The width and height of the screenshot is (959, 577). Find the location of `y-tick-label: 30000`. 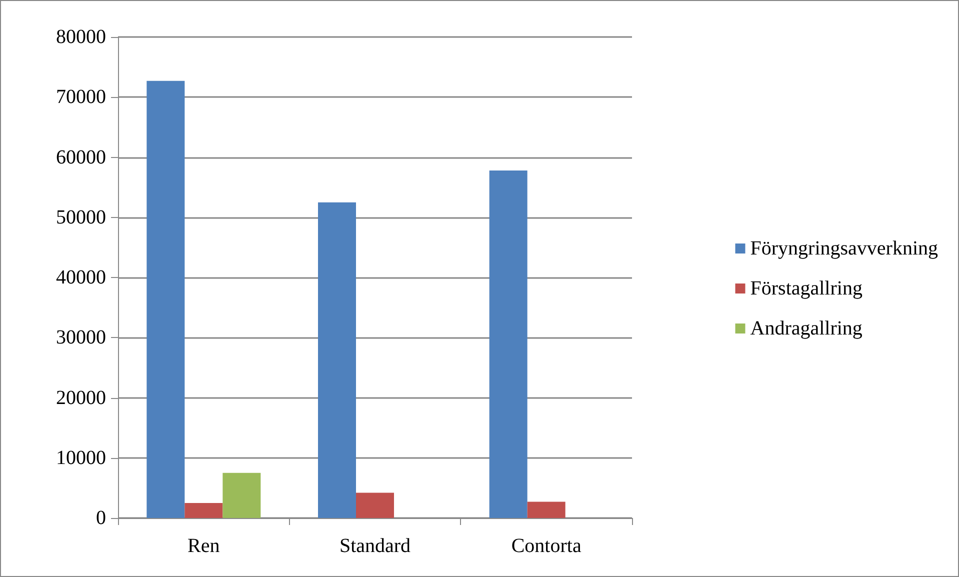

y-tick-label: 30000 is located at coordinates (81, 337).